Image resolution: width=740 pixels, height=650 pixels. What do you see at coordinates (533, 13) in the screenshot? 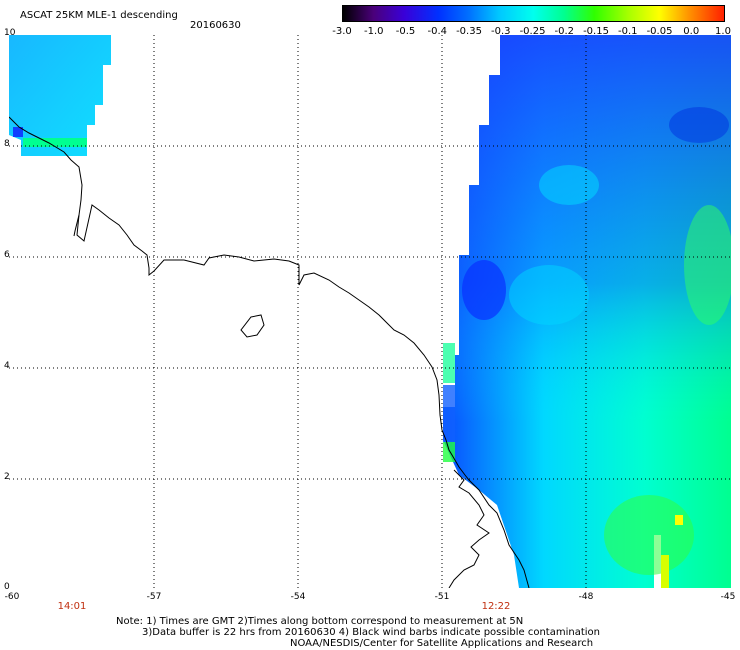
I see `colorbar` at bounding box center [533, 13].